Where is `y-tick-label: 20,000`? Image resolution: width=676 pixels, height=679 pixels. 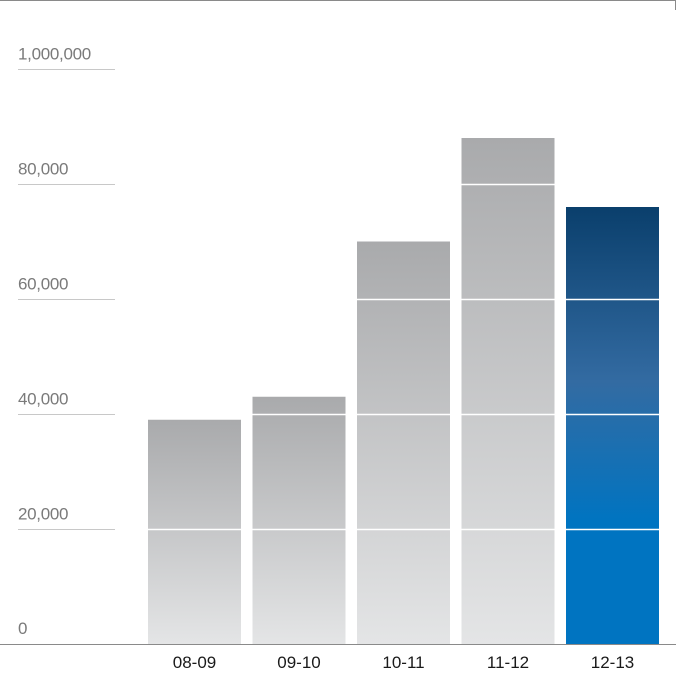 y-tick-label: 20,000 is located at coordinates (43, 514).